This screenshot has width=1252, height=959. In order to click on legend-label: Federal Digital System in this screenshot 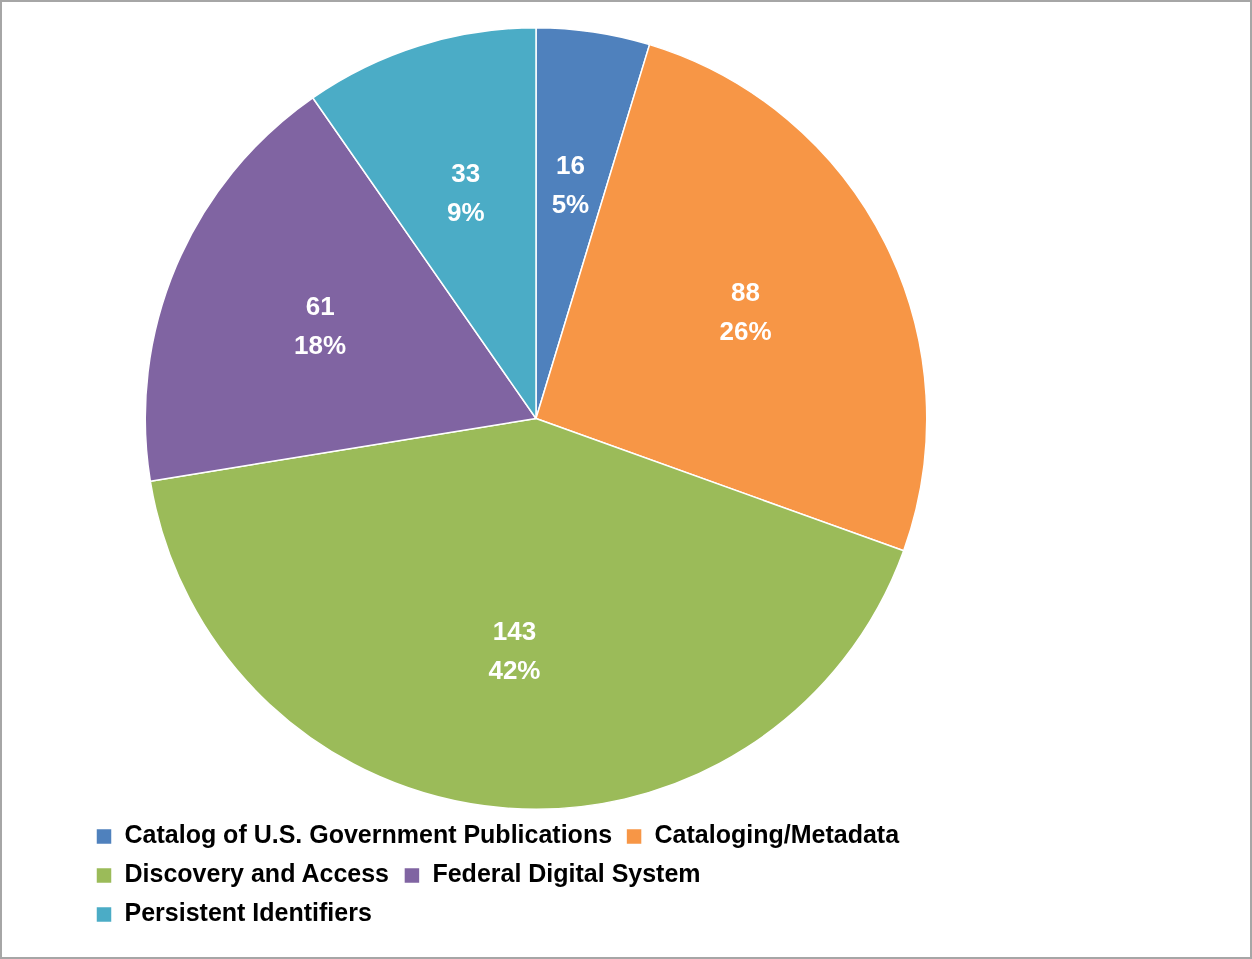, I will do `click(566, 873)`.